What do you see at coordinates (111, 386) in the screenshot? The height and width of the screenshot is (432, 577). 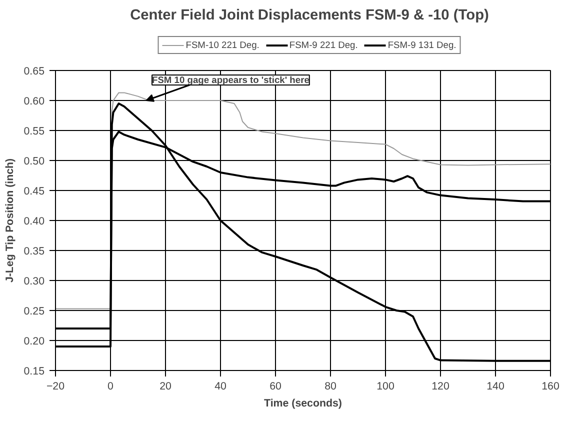 I see `x-tick-label: 0` at bounding box center [111, 386].